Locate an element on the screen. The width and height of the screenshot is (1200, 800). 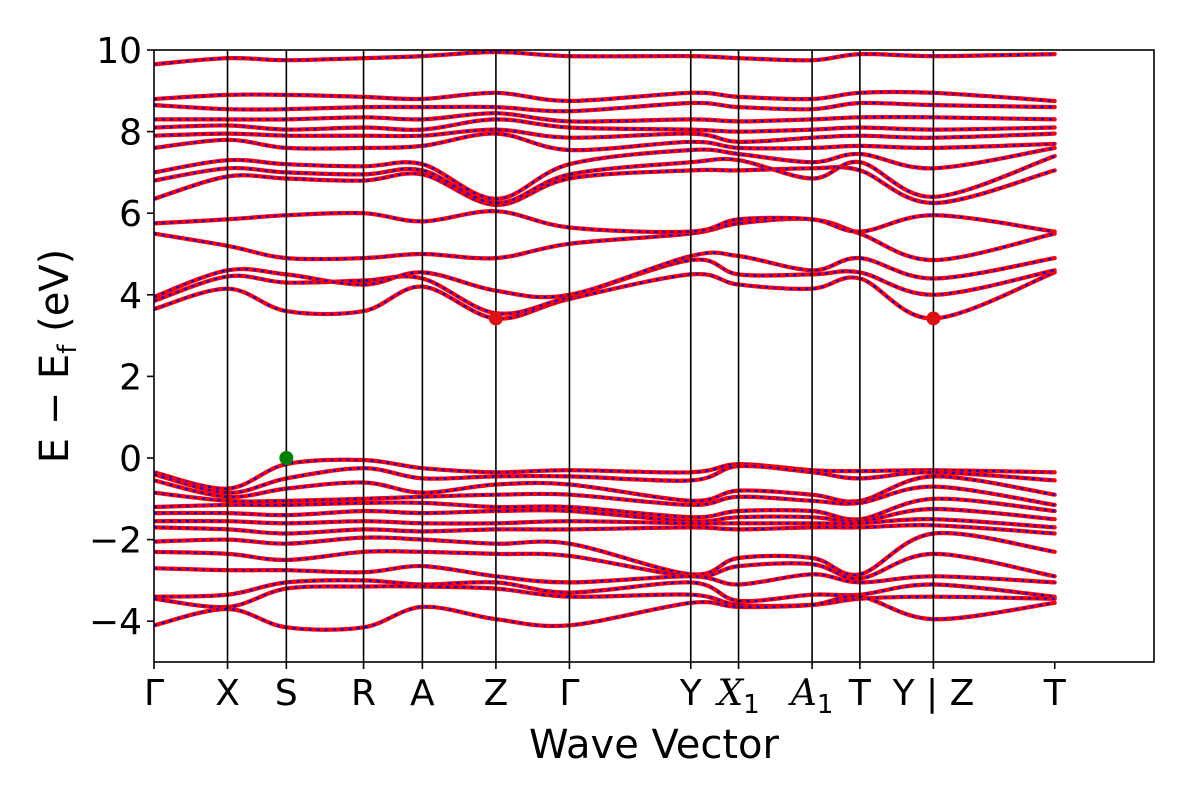
valence-band-2-spin-down is located at coordinates (604, 479).